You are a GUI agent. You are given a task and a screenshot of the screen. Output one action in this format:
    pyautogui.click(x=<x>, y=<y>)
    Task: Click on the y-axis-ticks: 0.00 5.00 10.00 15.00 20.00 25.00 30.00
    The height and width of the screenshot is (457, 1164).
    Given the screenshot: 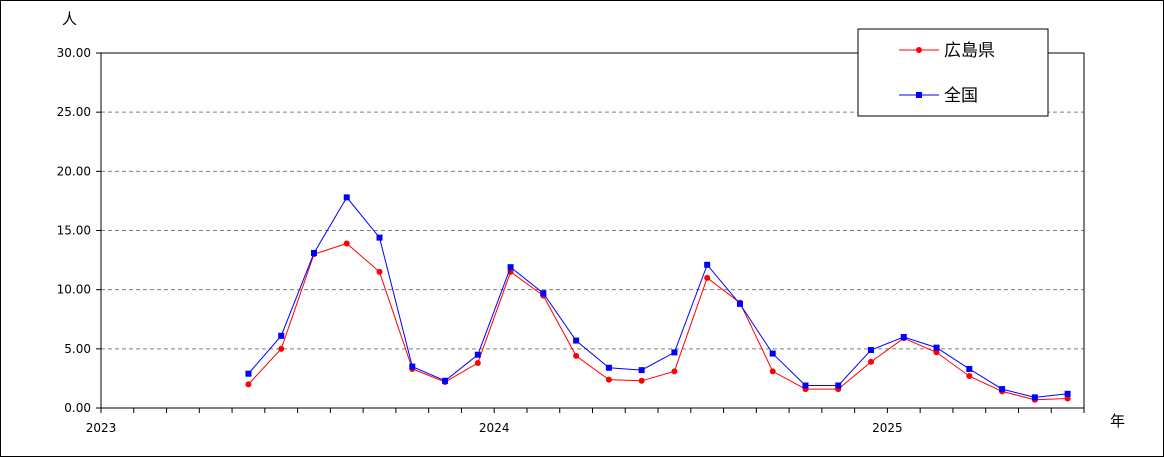 What is the action you would take?
    pyautogui.click(x=79, y=230)
    